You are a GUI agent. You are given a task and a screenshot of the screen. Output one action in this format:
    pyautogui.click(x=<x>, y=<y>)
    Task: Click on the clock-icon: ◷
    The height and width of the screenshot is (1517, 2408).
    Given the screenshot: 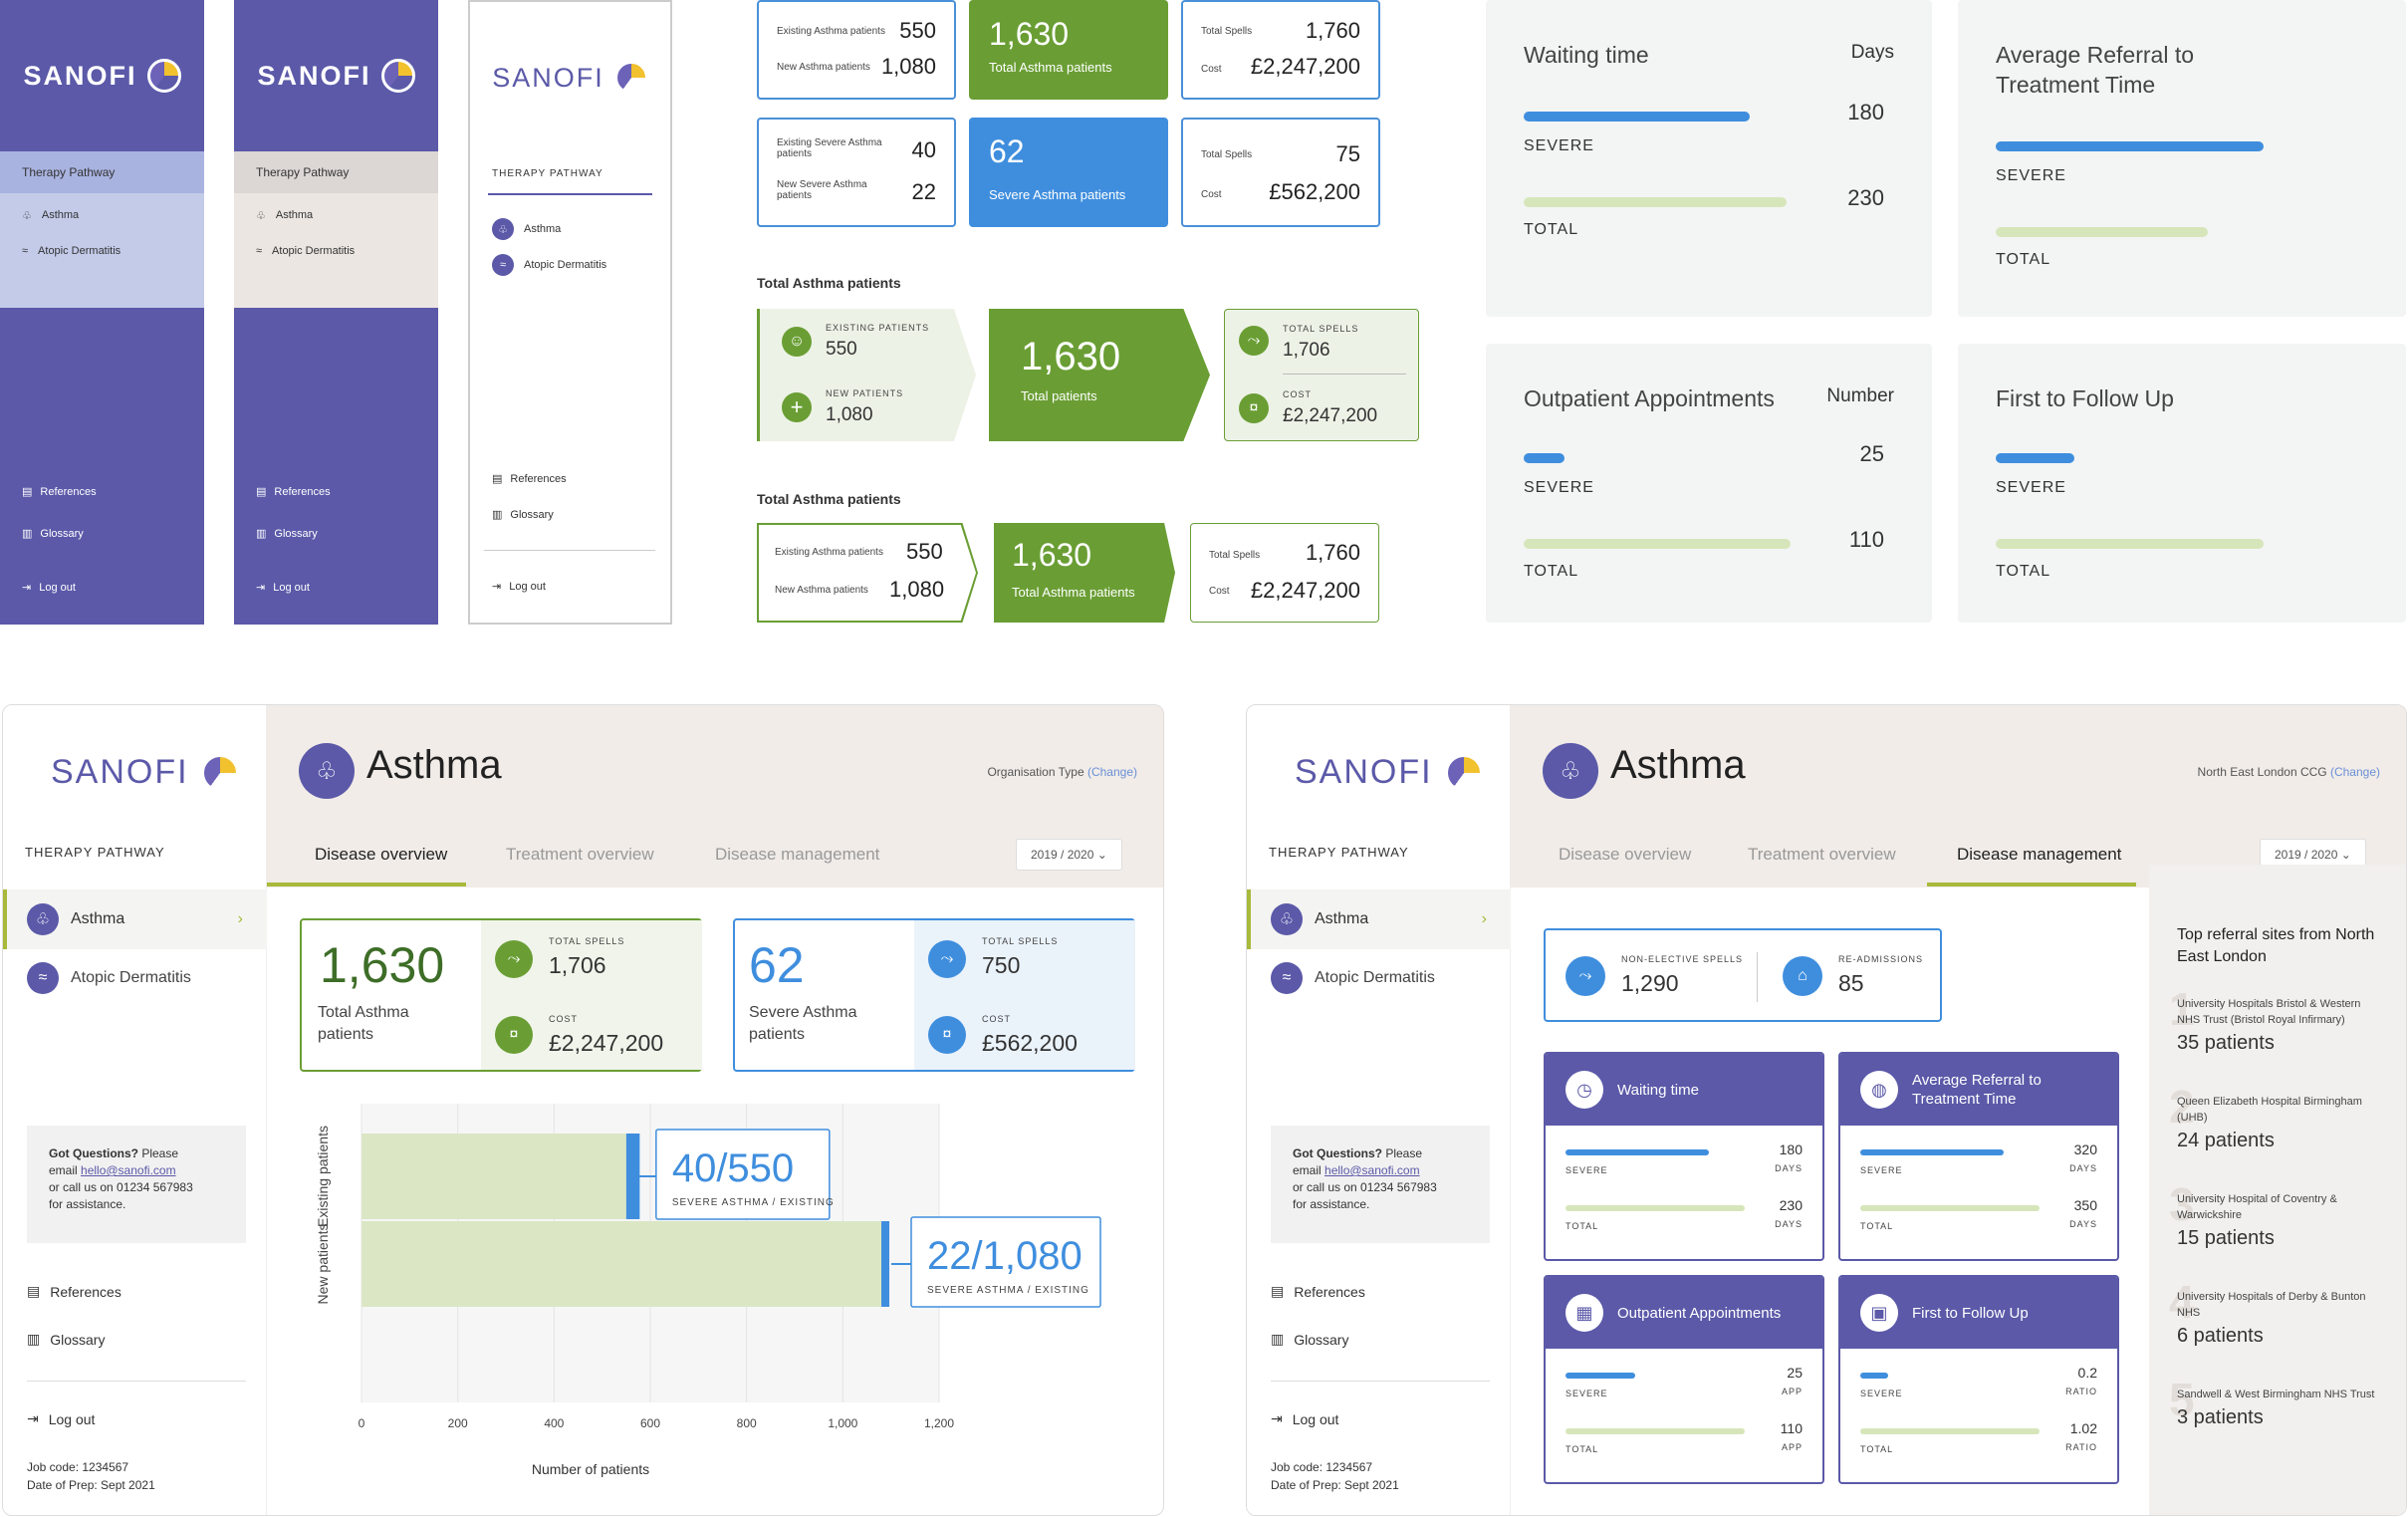 What is the action you would take?
    pyautogui.click(x=1584, y=1090)
    